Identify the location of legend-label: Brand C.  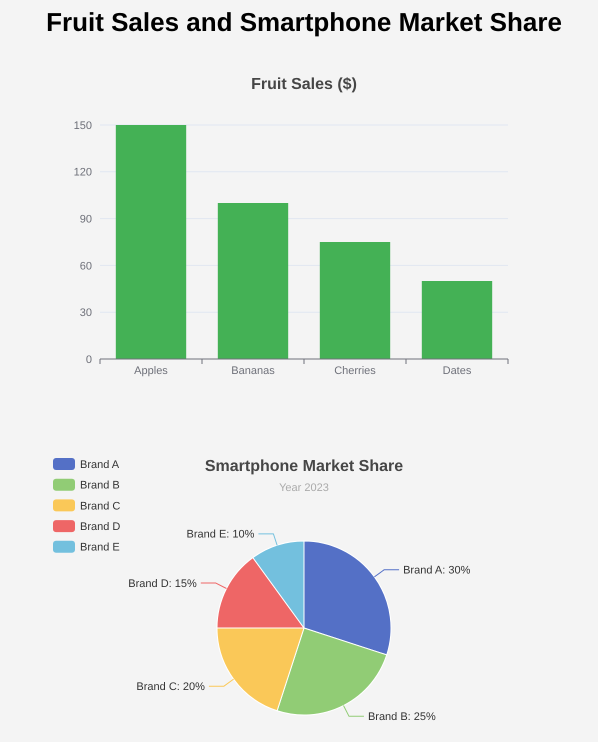
(100, 506).